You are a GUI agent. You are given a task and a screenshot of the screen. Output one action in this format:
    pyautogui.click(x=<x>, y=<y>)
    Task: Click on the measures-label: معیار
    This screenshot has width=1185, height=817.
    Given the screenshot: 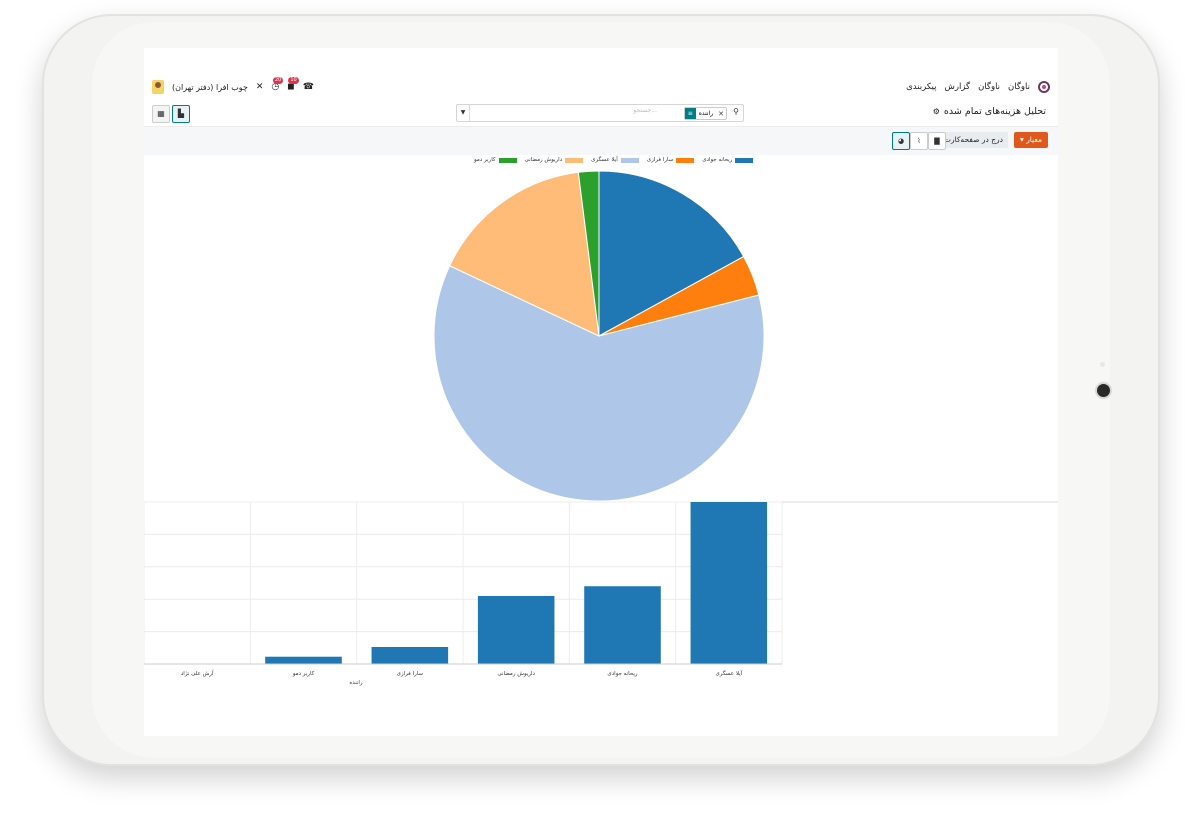 What is the action you would take?
    pyautogui.click(x=1034, y=139)
    